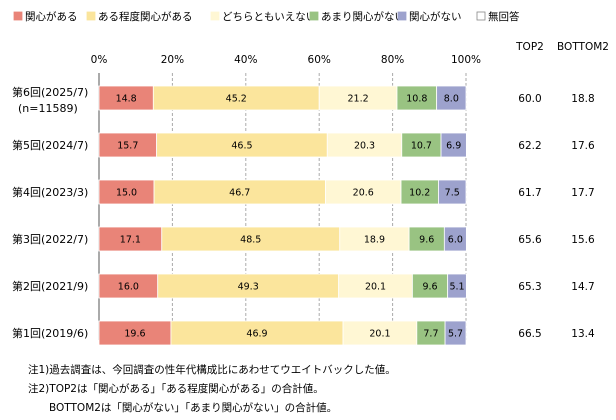 Image resolution: width=616 pixels, height=420 pixels. Describe the element at coordinates (392, 60) in the screenshot. I see `tick-label: 80%` at that location.